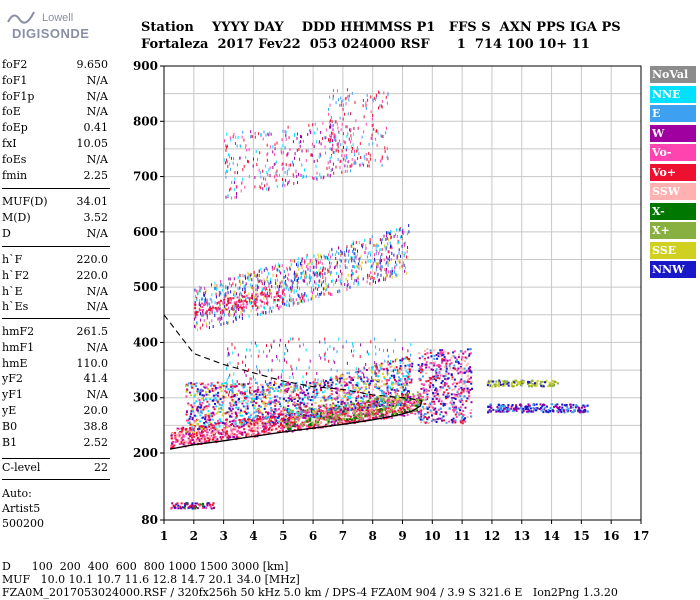 This screenshot has height=600, width=700. What do you see at coordinates (92, 64) in the screenshot?
I see `param-value: 9.650` at bounding box center [92, 64].